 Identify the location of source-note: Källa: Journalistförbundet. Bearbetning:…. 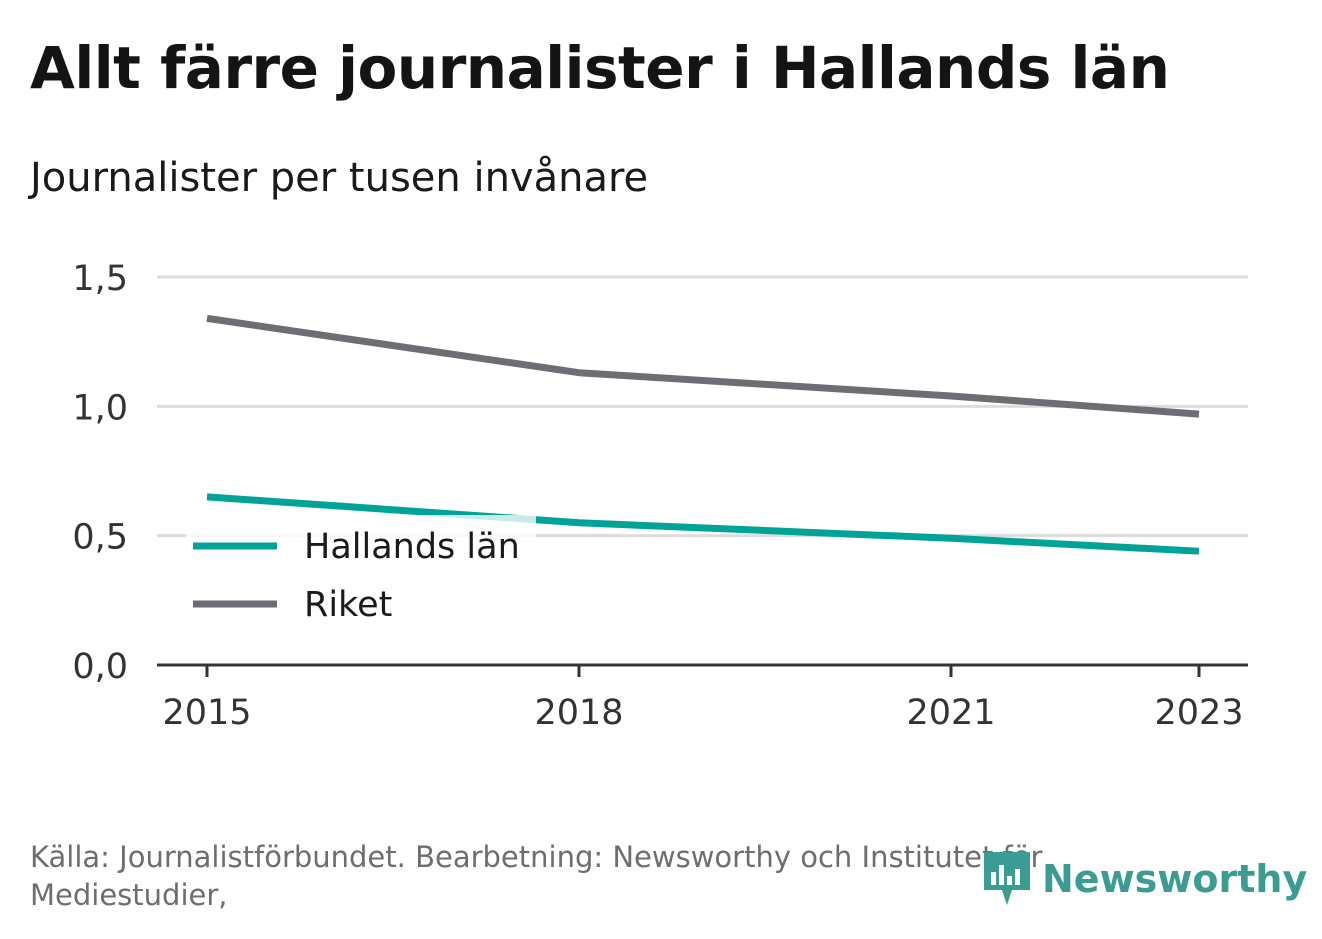
(536, 876).